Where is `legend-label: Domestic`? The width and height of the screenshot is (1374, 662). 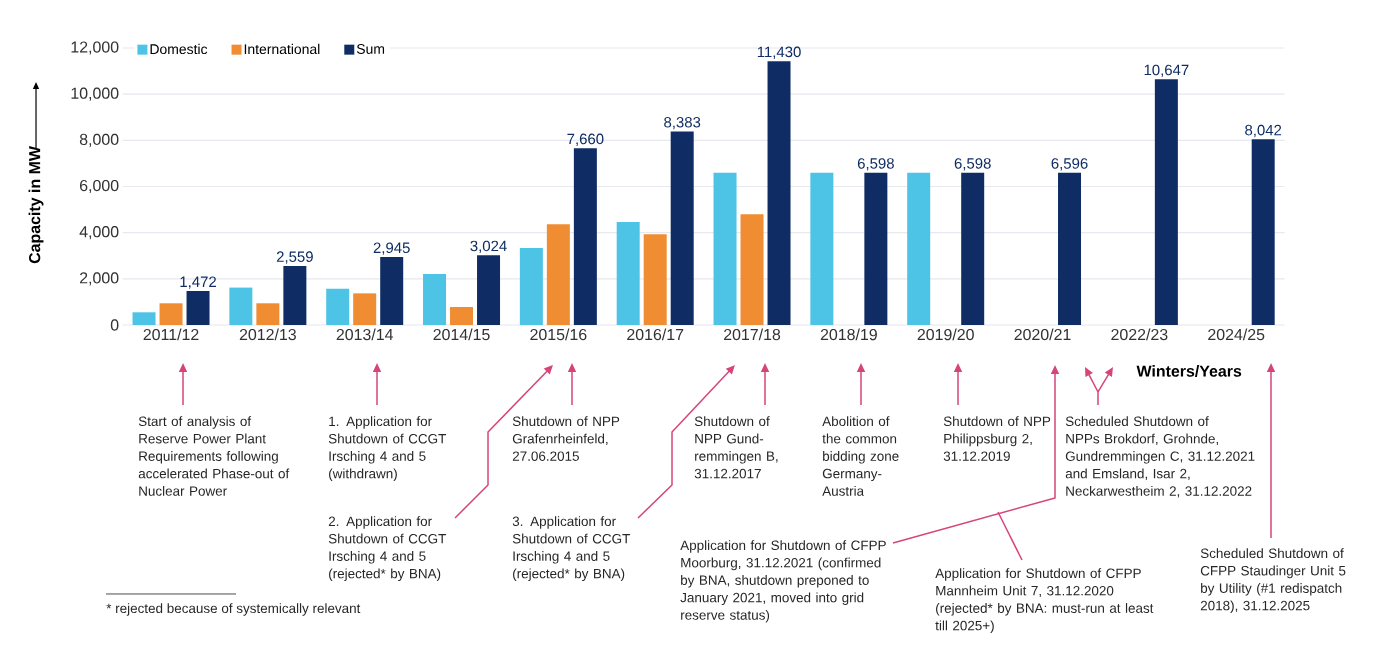
legend-label: Domestic is located at coordinates (179, 49).